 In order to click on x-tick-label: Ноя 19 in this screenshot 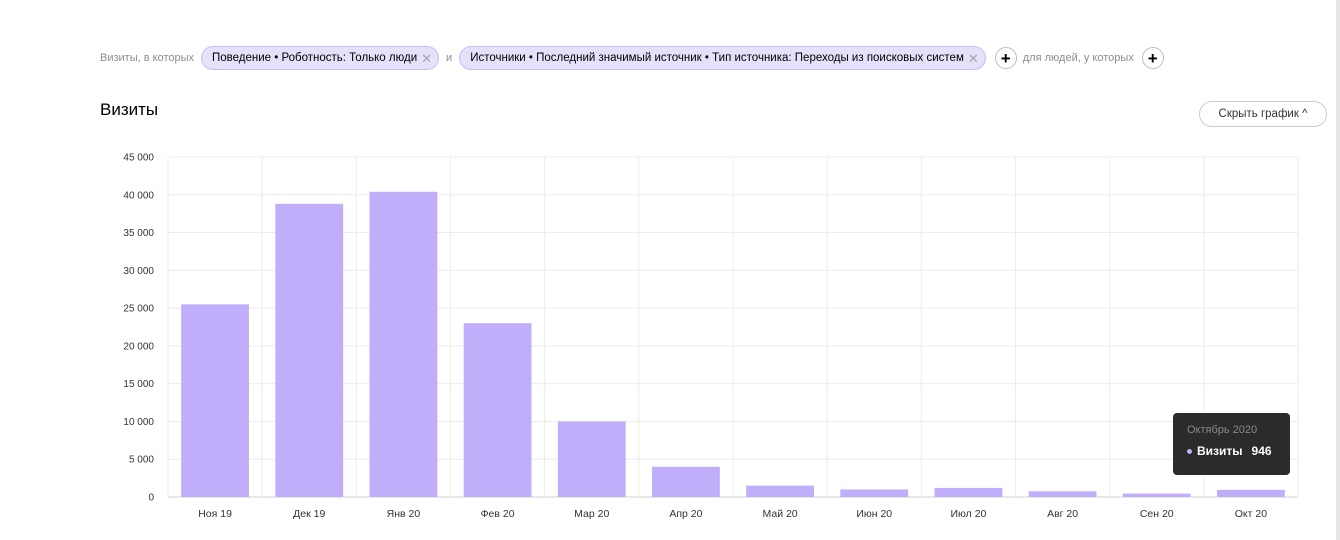, I will do `click(215, 514)`.